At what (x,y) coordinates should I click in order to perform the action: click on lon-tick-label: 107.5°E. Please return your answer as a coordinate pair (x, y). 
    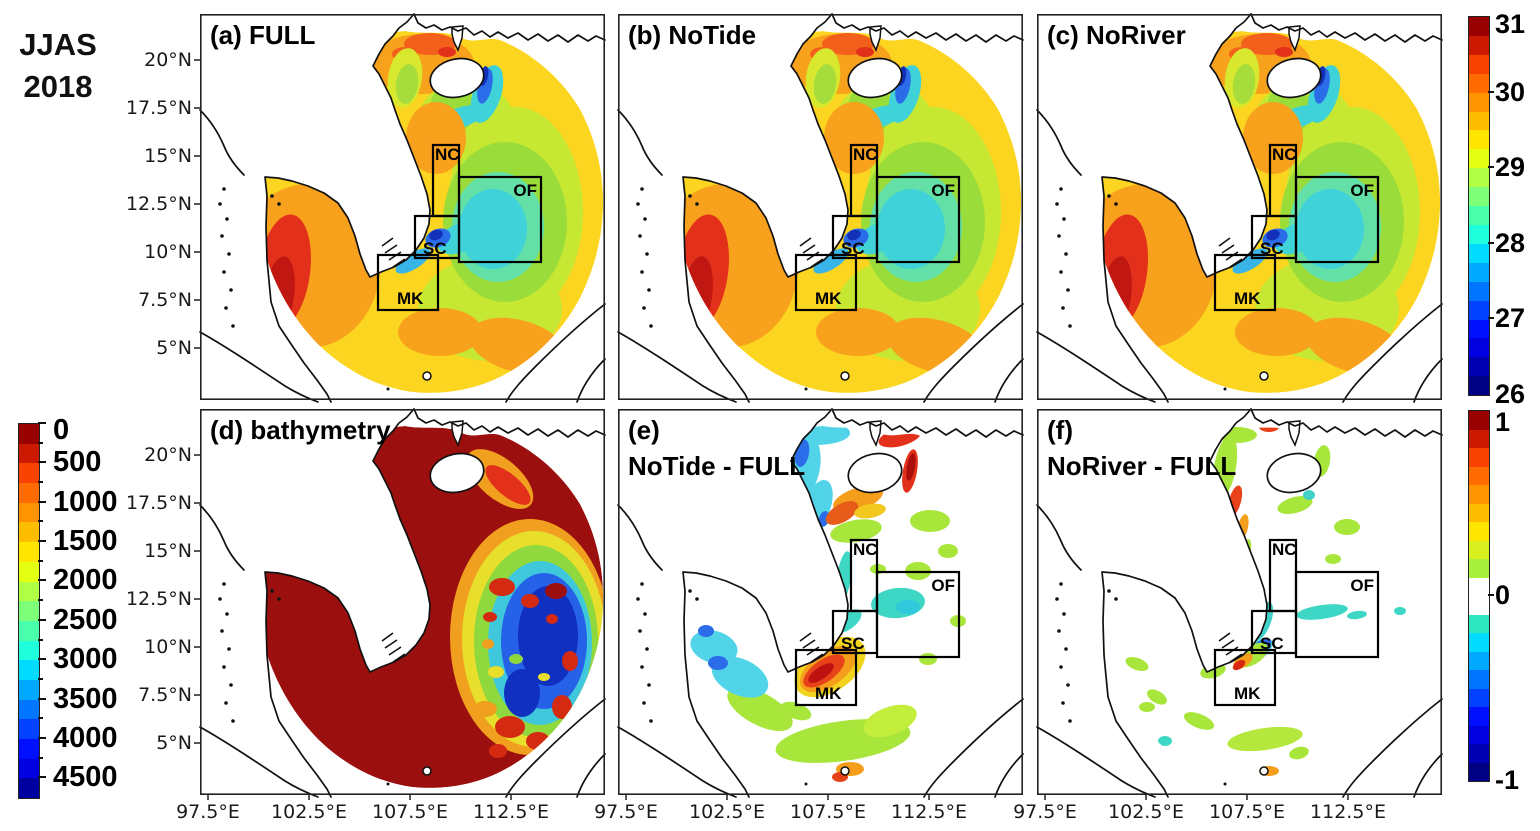
    Looking at the image, I should click on (1247, 812).